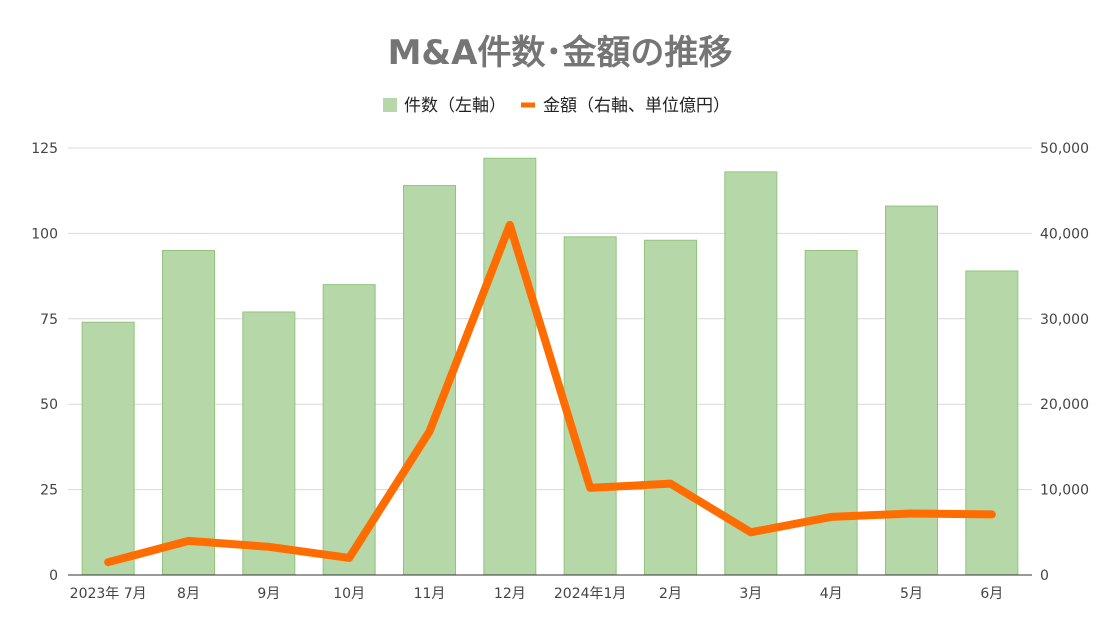  Describe the element at coordinates (1064, 234) in the screenshot. I see `y-right-tick-label: 40,000` at that location.